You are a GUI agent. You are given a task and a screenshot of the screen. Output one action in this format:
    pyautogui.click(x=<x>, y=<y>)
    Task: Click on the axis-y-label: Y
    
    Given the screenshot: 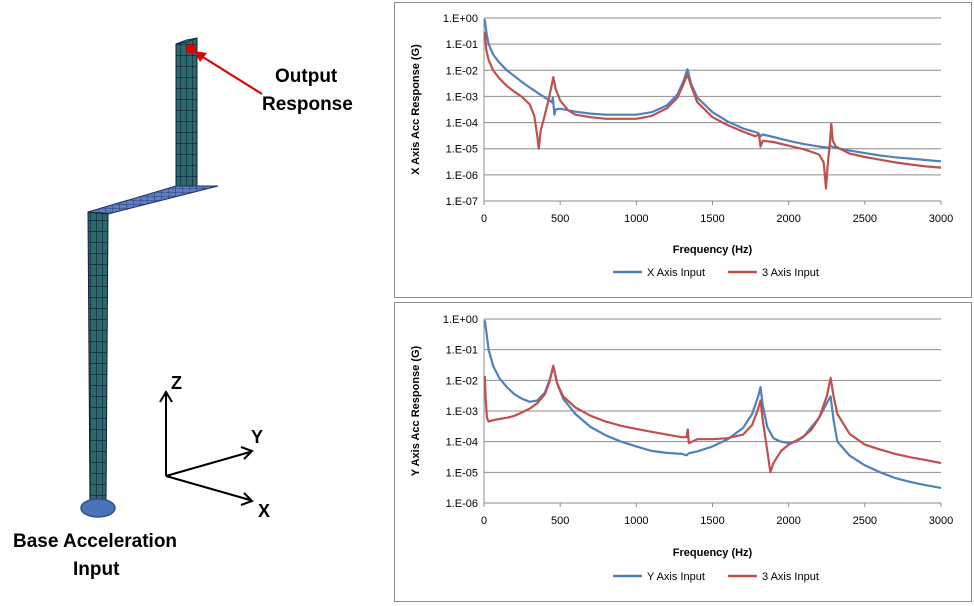 What is the action you would take?
    pyautogui.click(x=257, y=437)
    